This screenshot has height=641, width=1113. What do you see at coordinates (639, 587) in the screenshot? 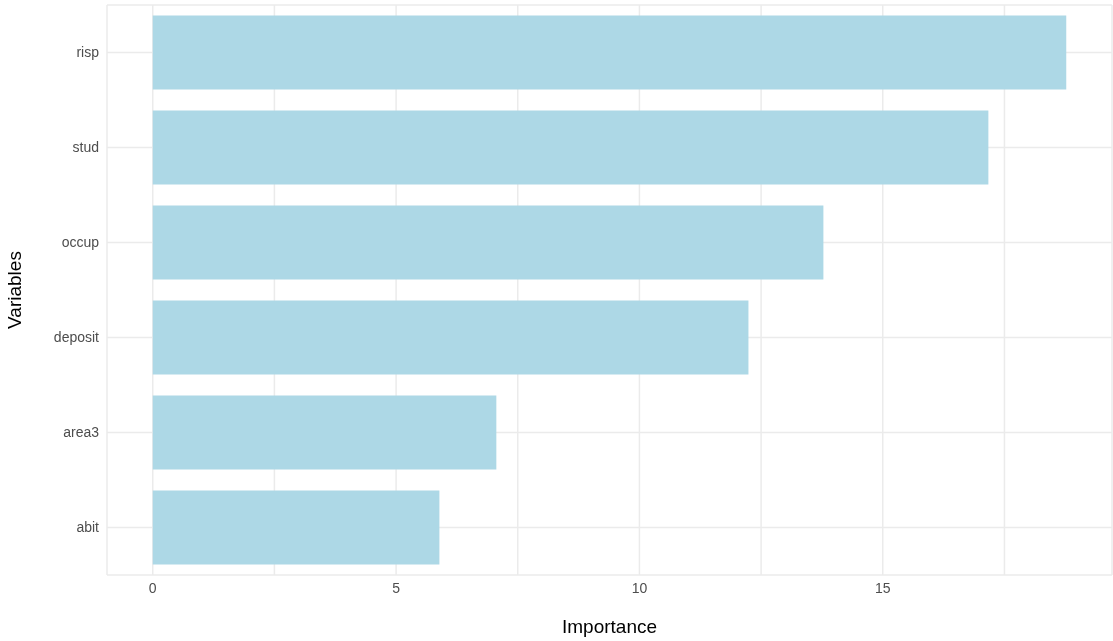
I see `x-tick-label: 10` at bounding box center [639, 587].